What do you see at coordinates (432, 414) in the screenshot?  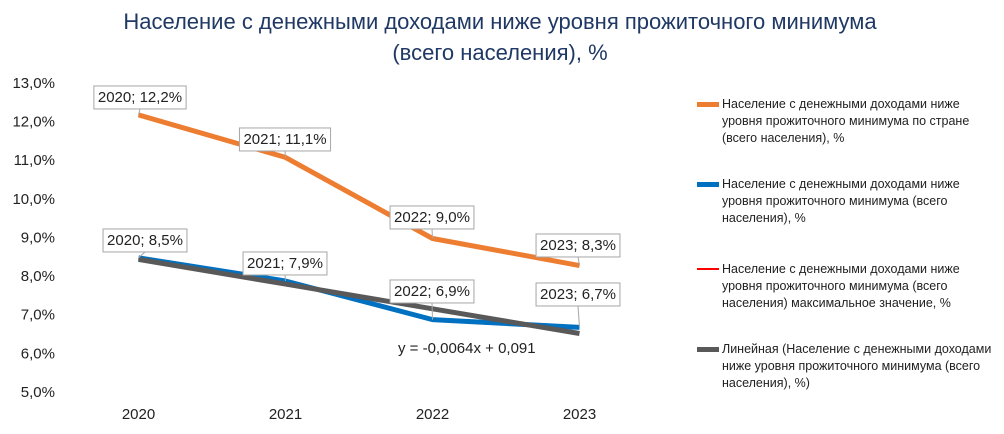 I see `x-tick-label: 2022` at bounding box center [432, 414].